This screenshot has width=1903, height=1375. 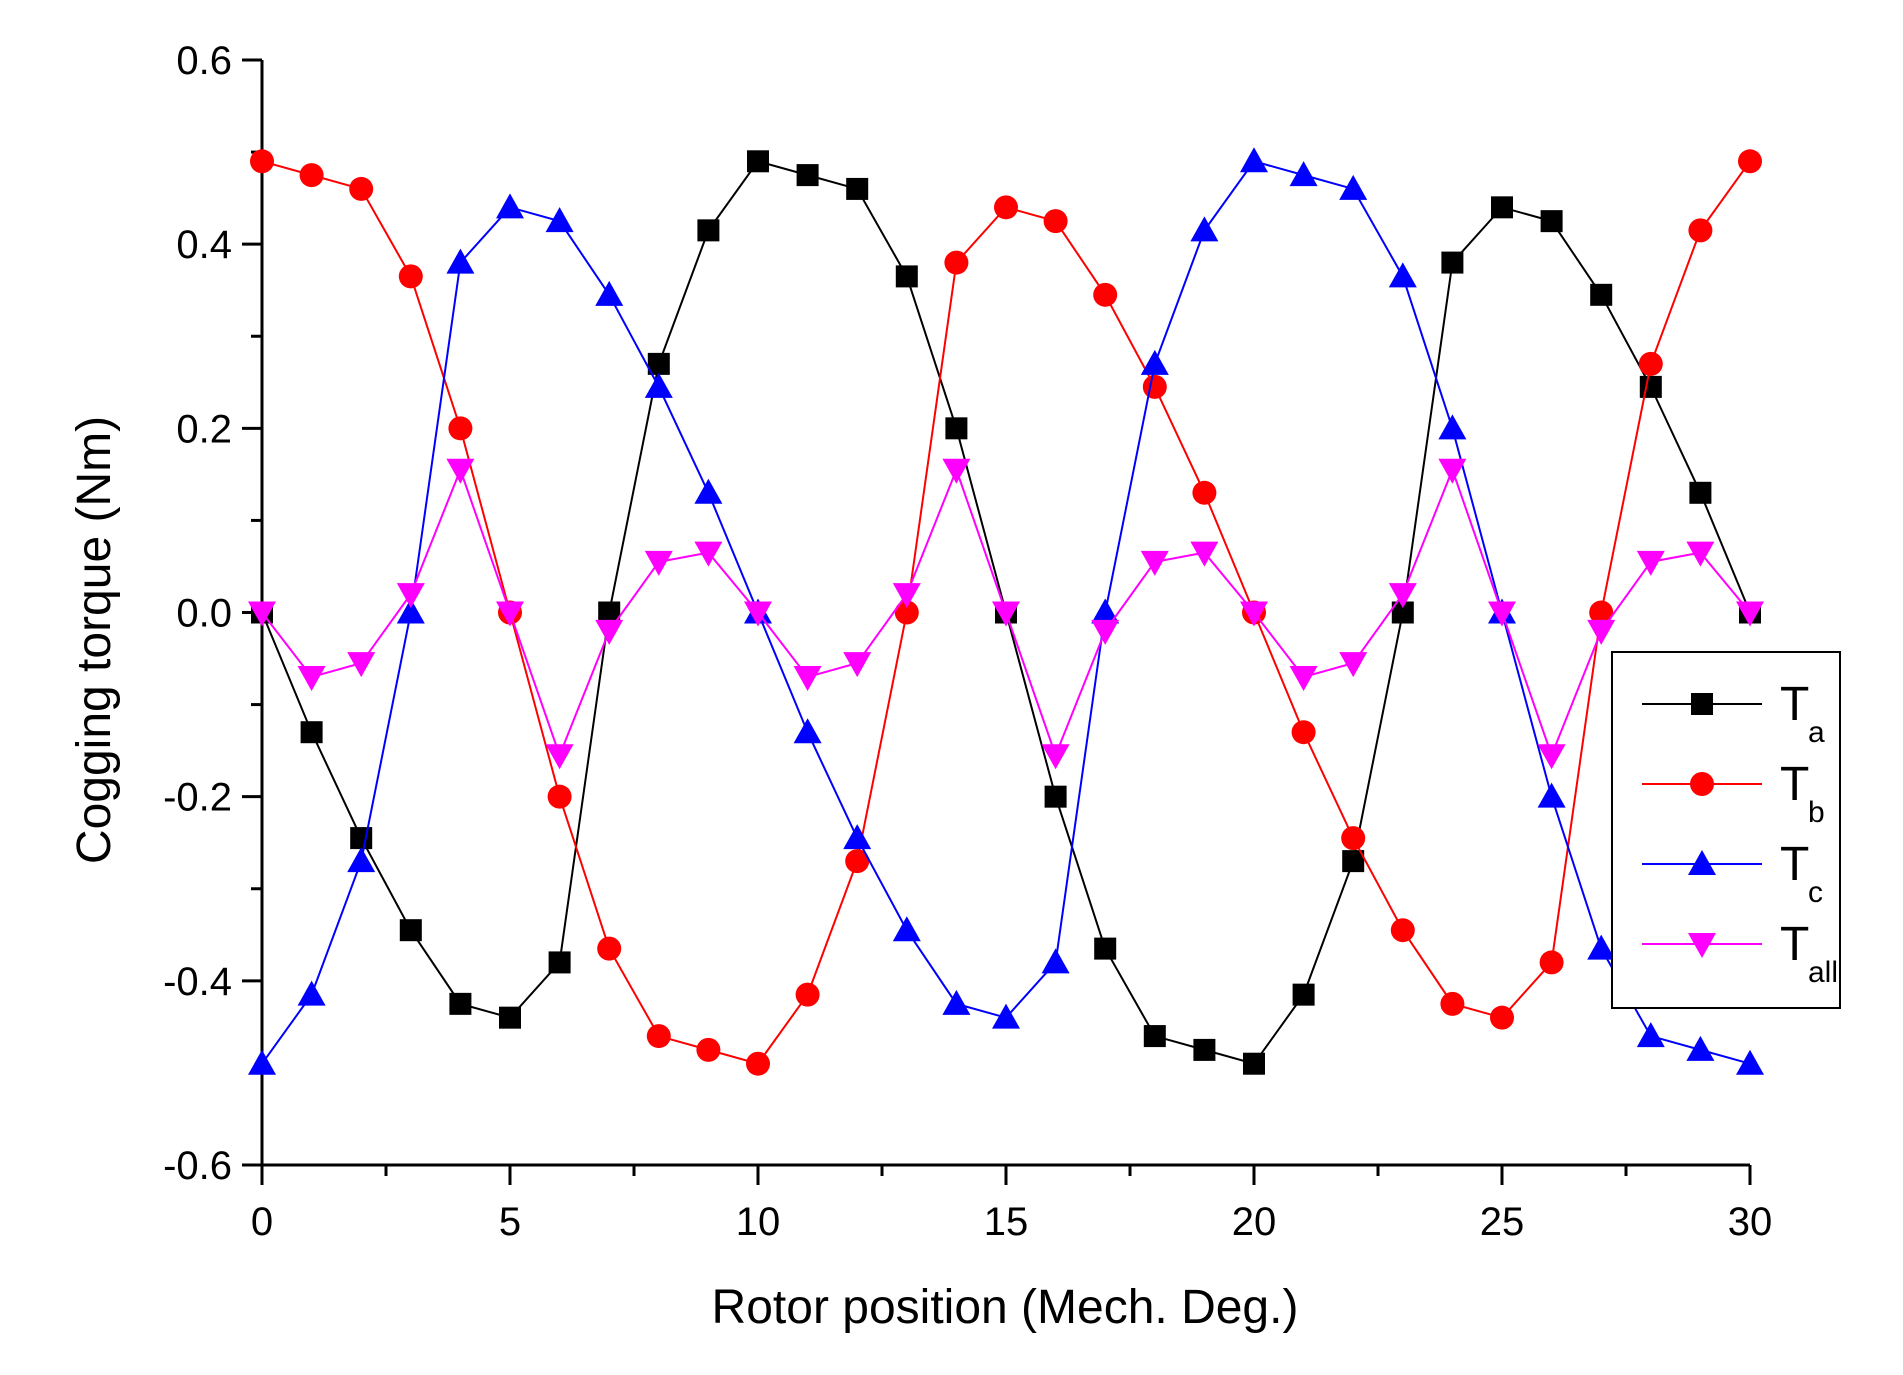 I want to click on x-tick-label: 25, so click(x=1502, y=1222).